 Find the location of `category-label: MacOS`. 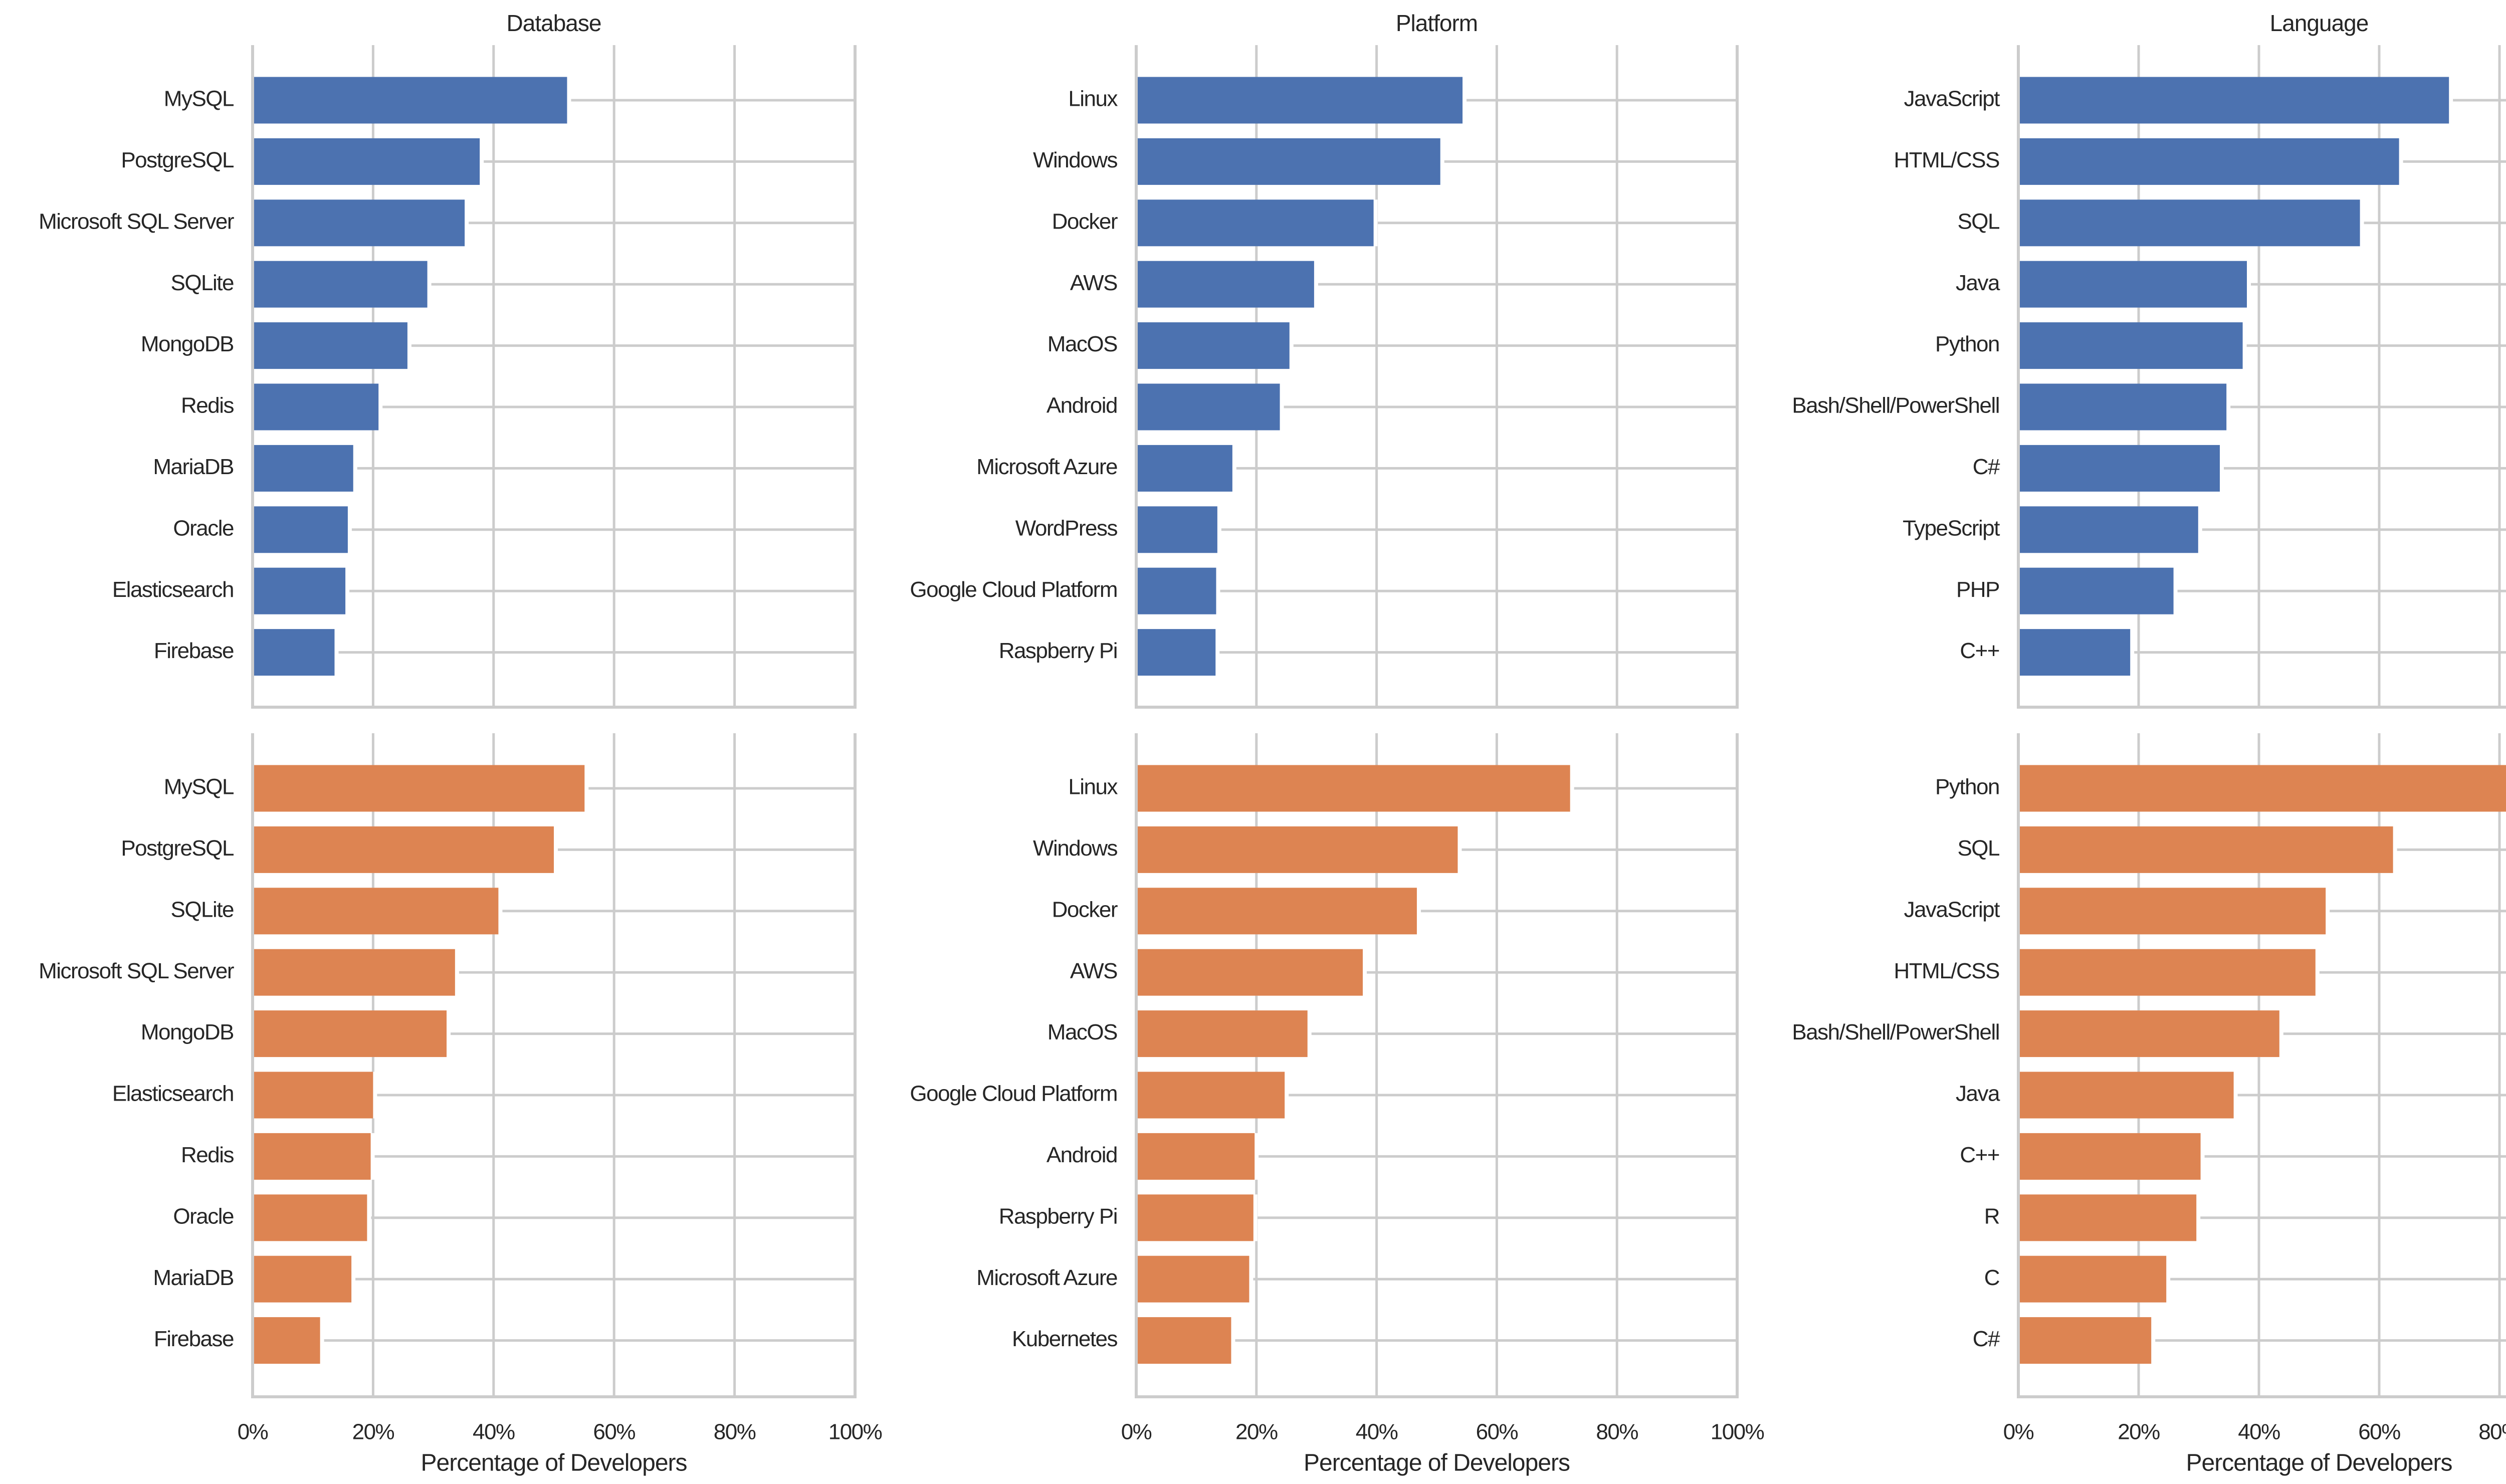

category-label: MacOS is located at coordinates (1082, 1032).